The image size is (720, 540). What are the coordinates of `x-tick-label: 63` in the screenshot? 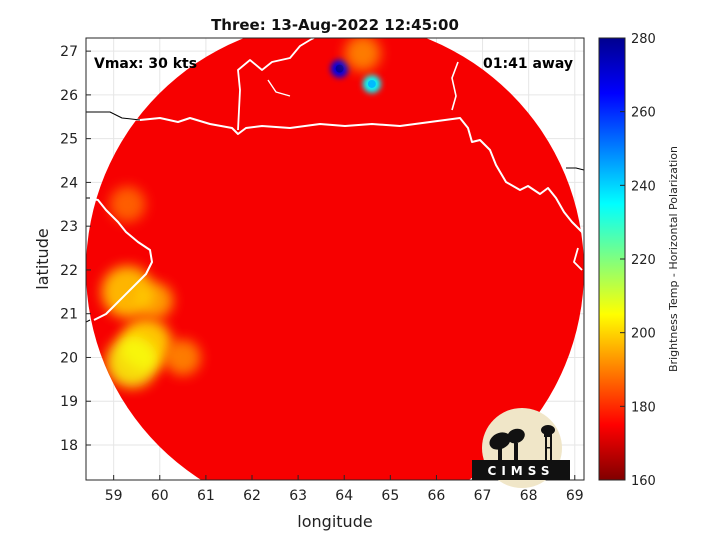 It's located at (298, 496).